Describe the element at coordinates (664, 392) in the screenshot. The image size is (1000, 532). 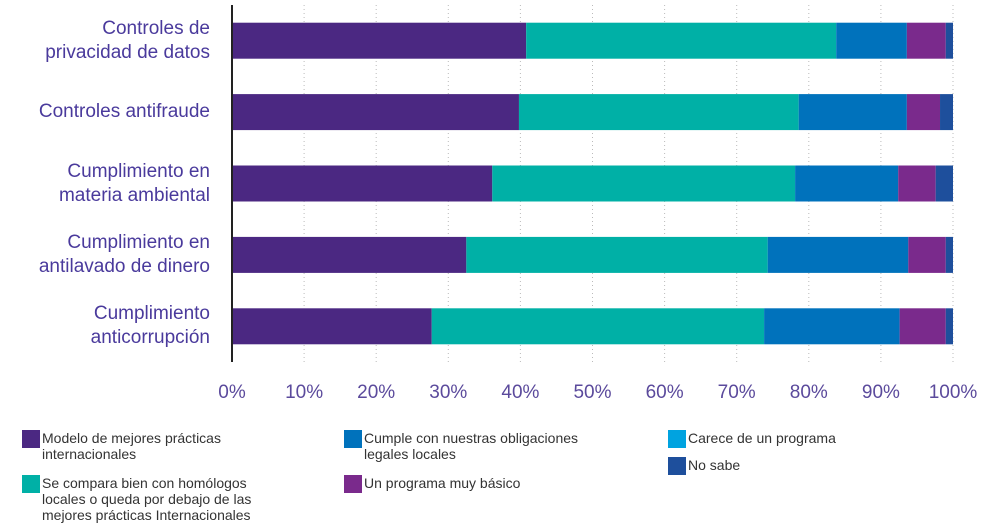
I see `x-tick-label: 60%` at that location.